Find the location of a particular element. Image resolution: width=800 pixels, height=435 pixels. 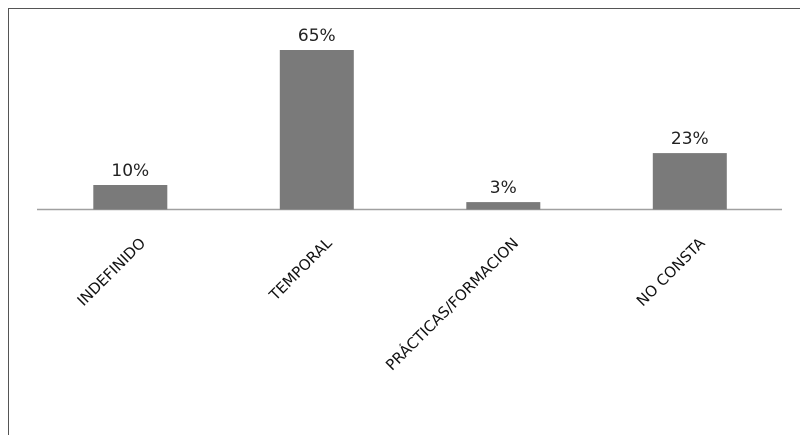

bar-practicas-formacion is located at coordinates (503, 206).